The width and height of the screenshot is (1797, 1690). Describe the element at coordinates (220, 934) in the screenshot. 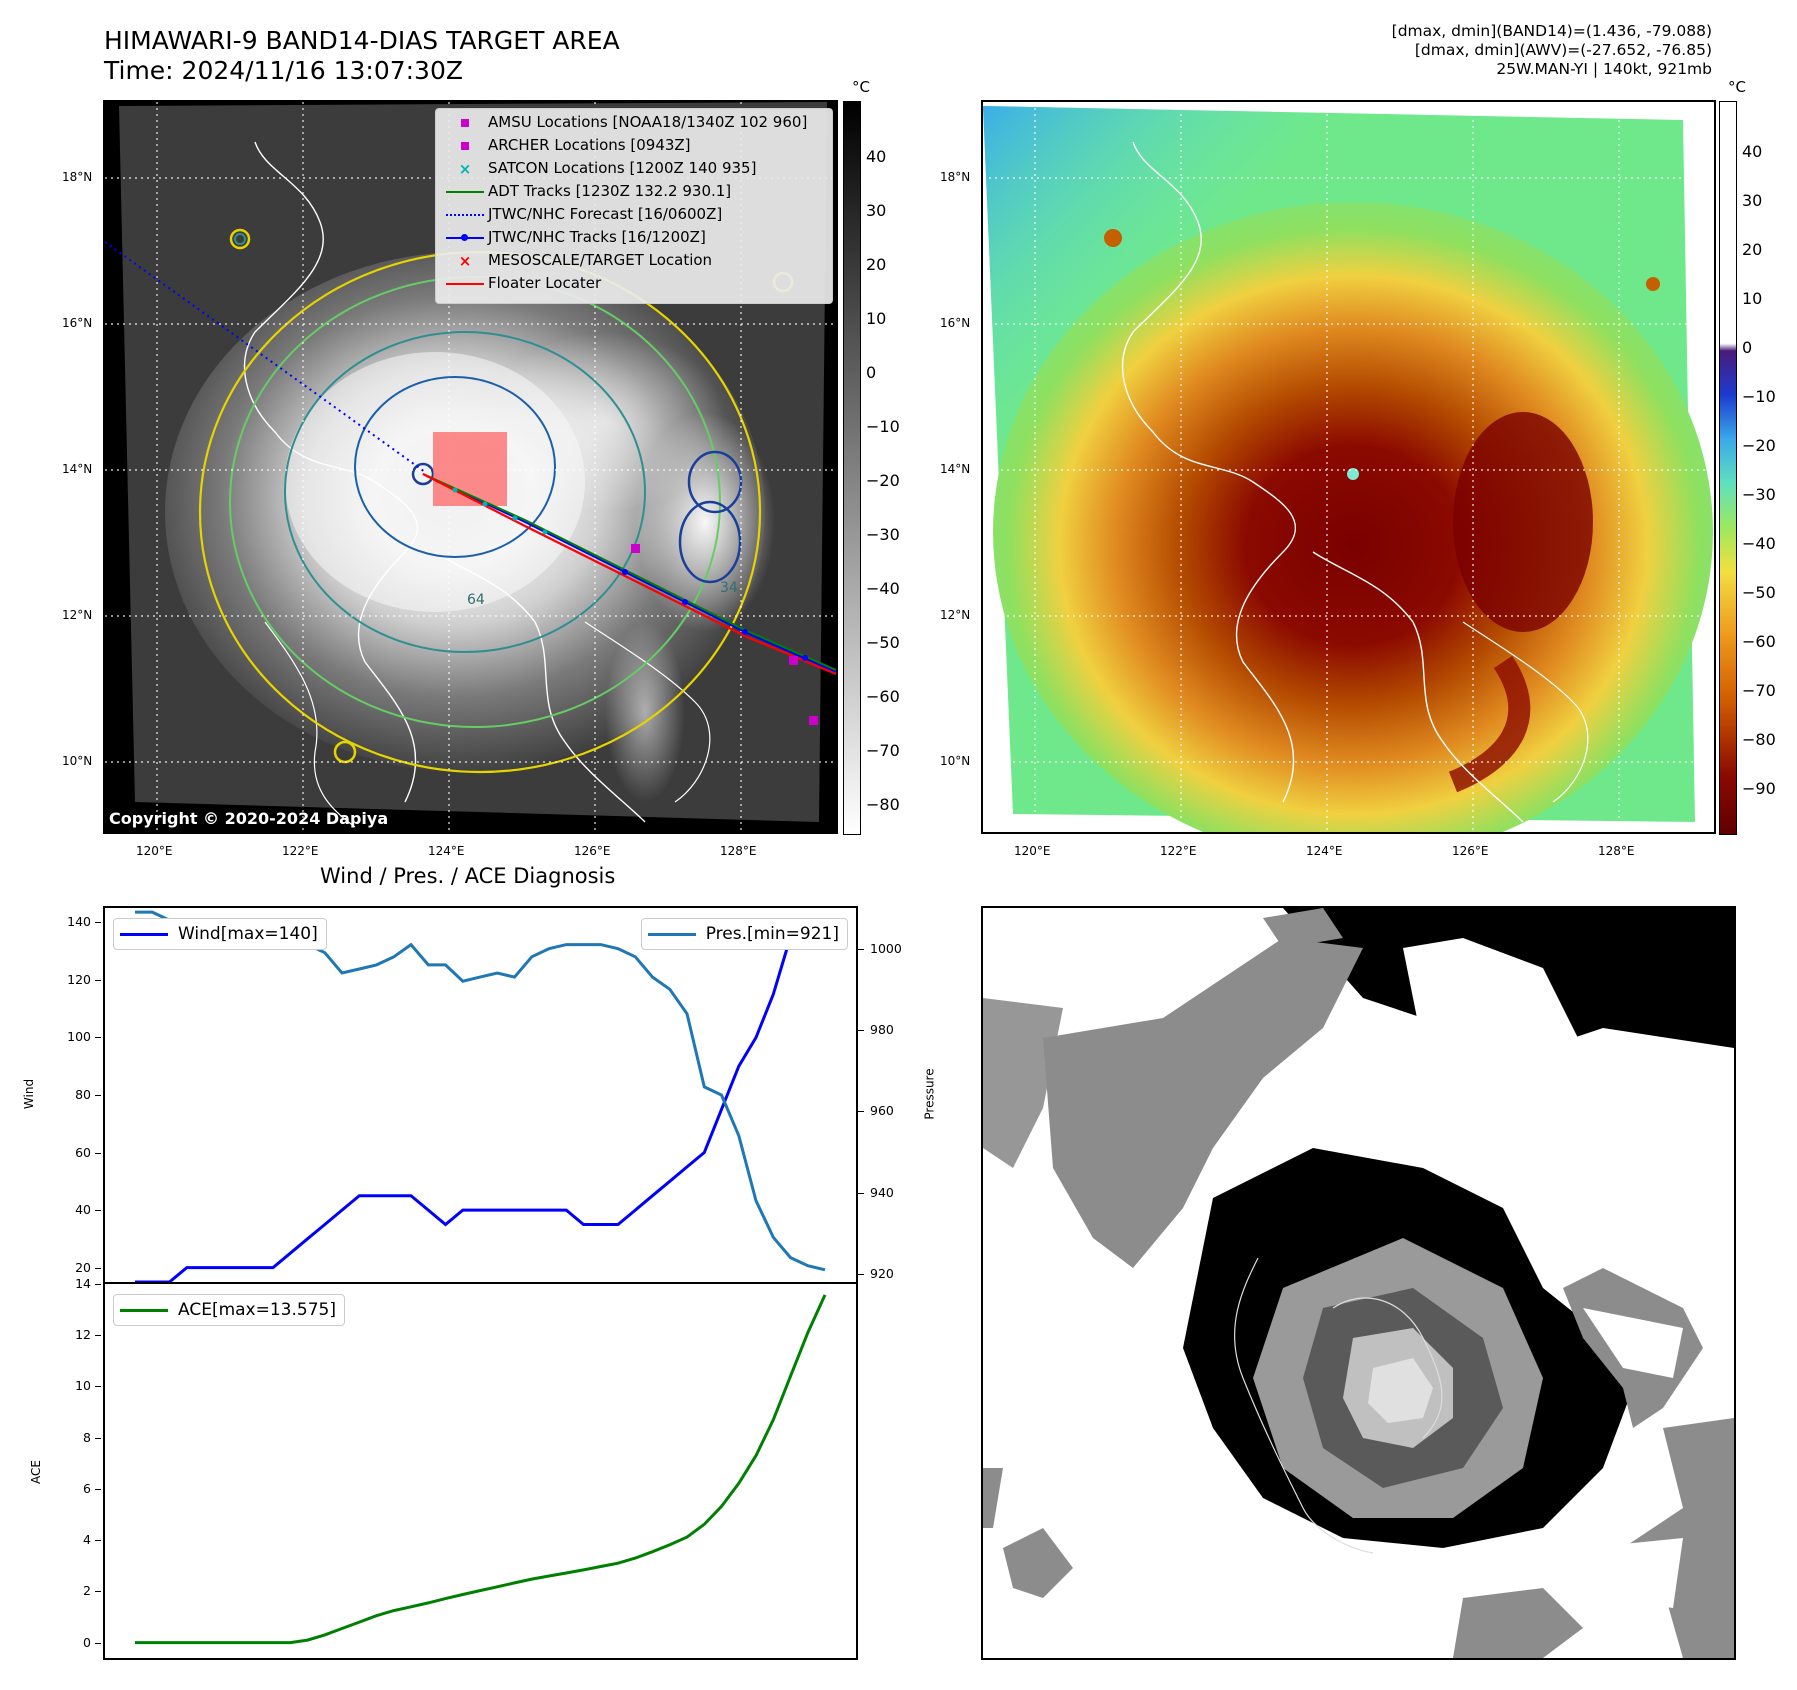

I see `legend-wind: Wind[max=140]` at that location.